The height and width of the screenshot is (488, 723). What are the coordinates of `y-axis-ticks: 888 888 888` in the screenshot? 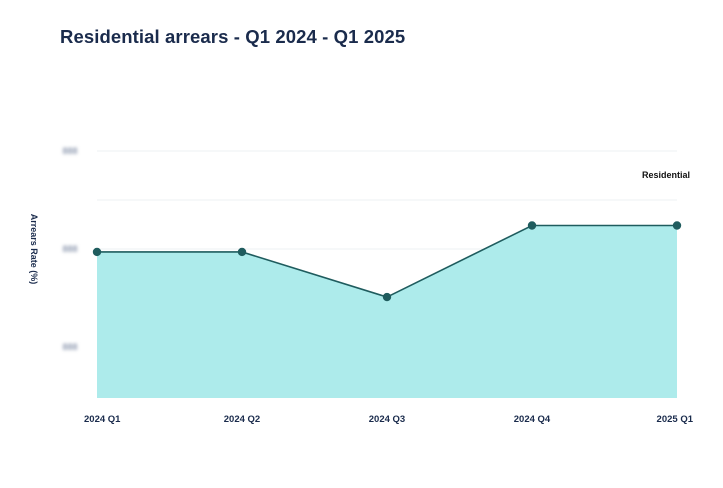 It's located at (69, 249).